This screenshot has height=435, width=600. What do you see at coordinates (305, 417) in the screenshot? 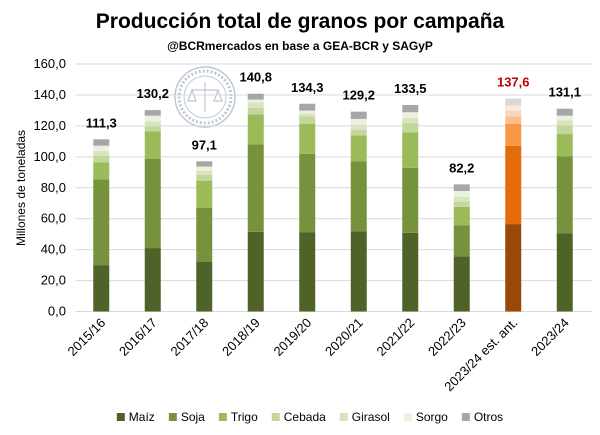
I see `legend-label: Cebada` at bounding box center [305, 417].